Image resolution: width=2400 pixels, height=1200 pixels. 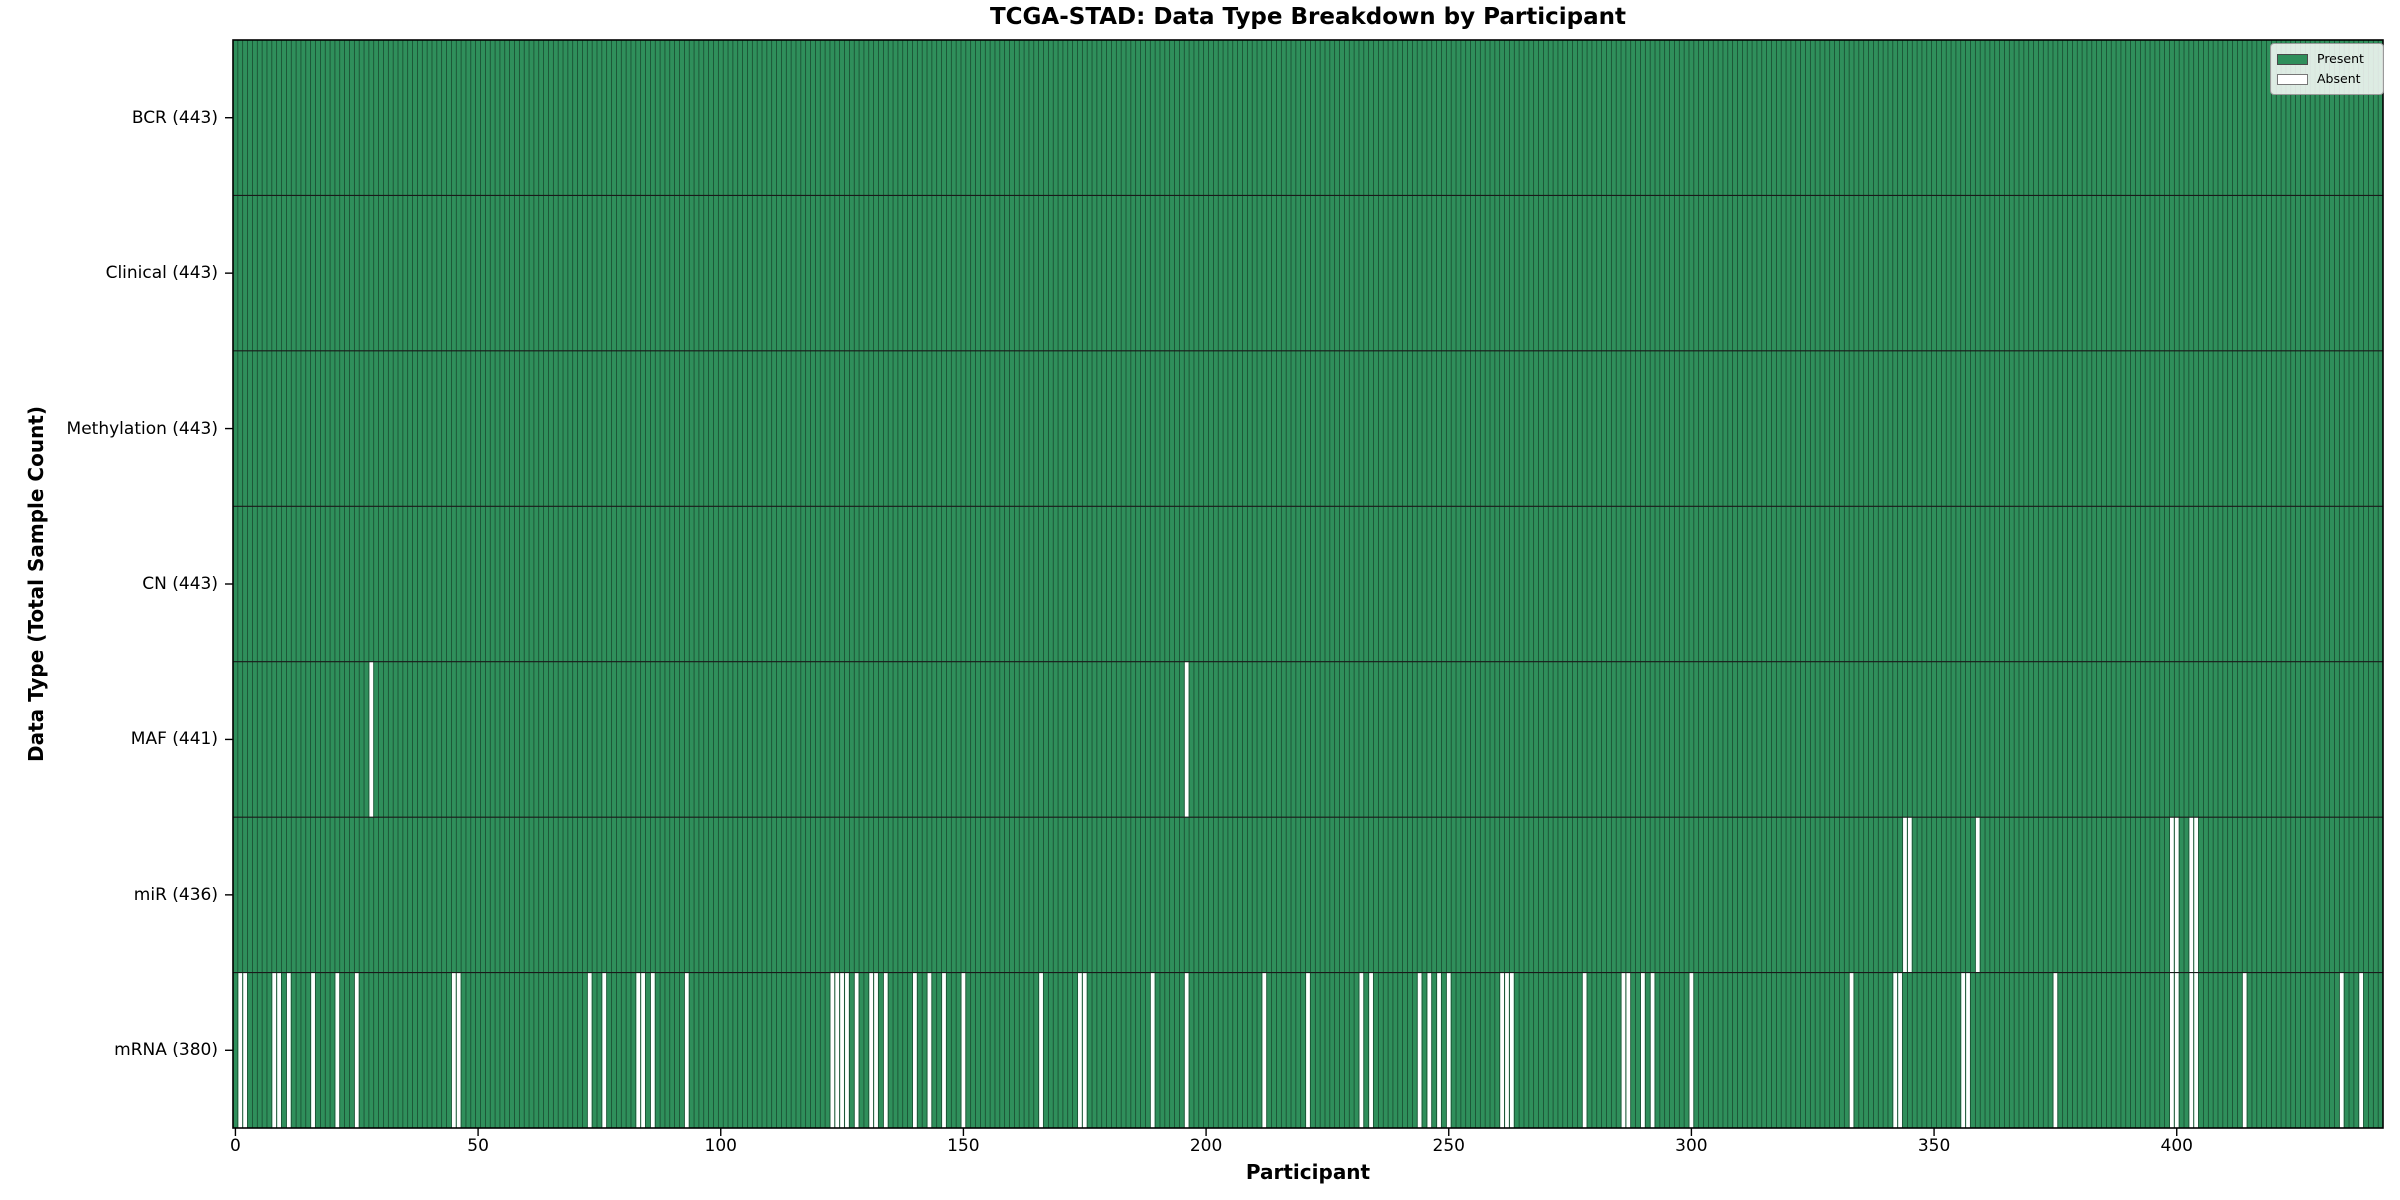 What do you see at coordinates (174, 739) in the screenshot?
I see `y-tick-label-MAF: MAF (441)` at bounding box center [174, 739].